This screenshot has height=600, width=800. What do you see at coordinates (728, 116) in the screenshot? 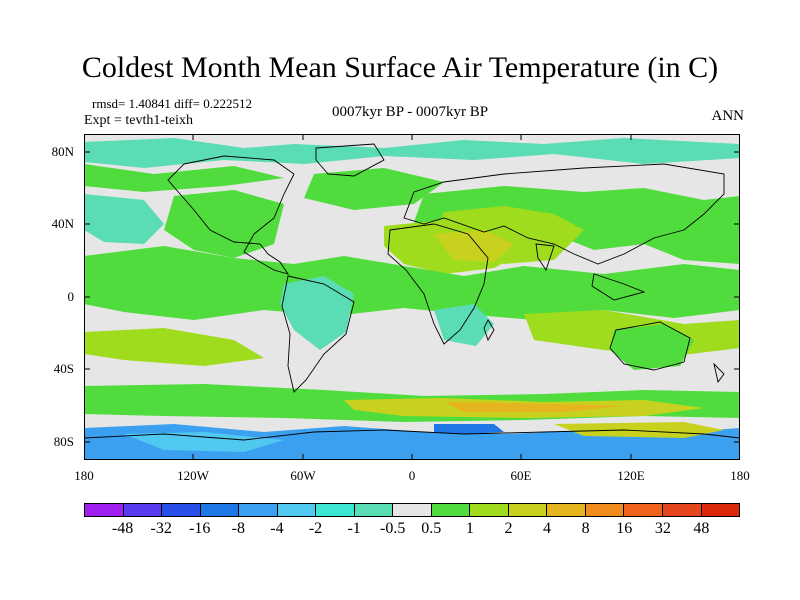
I see `season-label: ANN` at bounding box center [728, 116].